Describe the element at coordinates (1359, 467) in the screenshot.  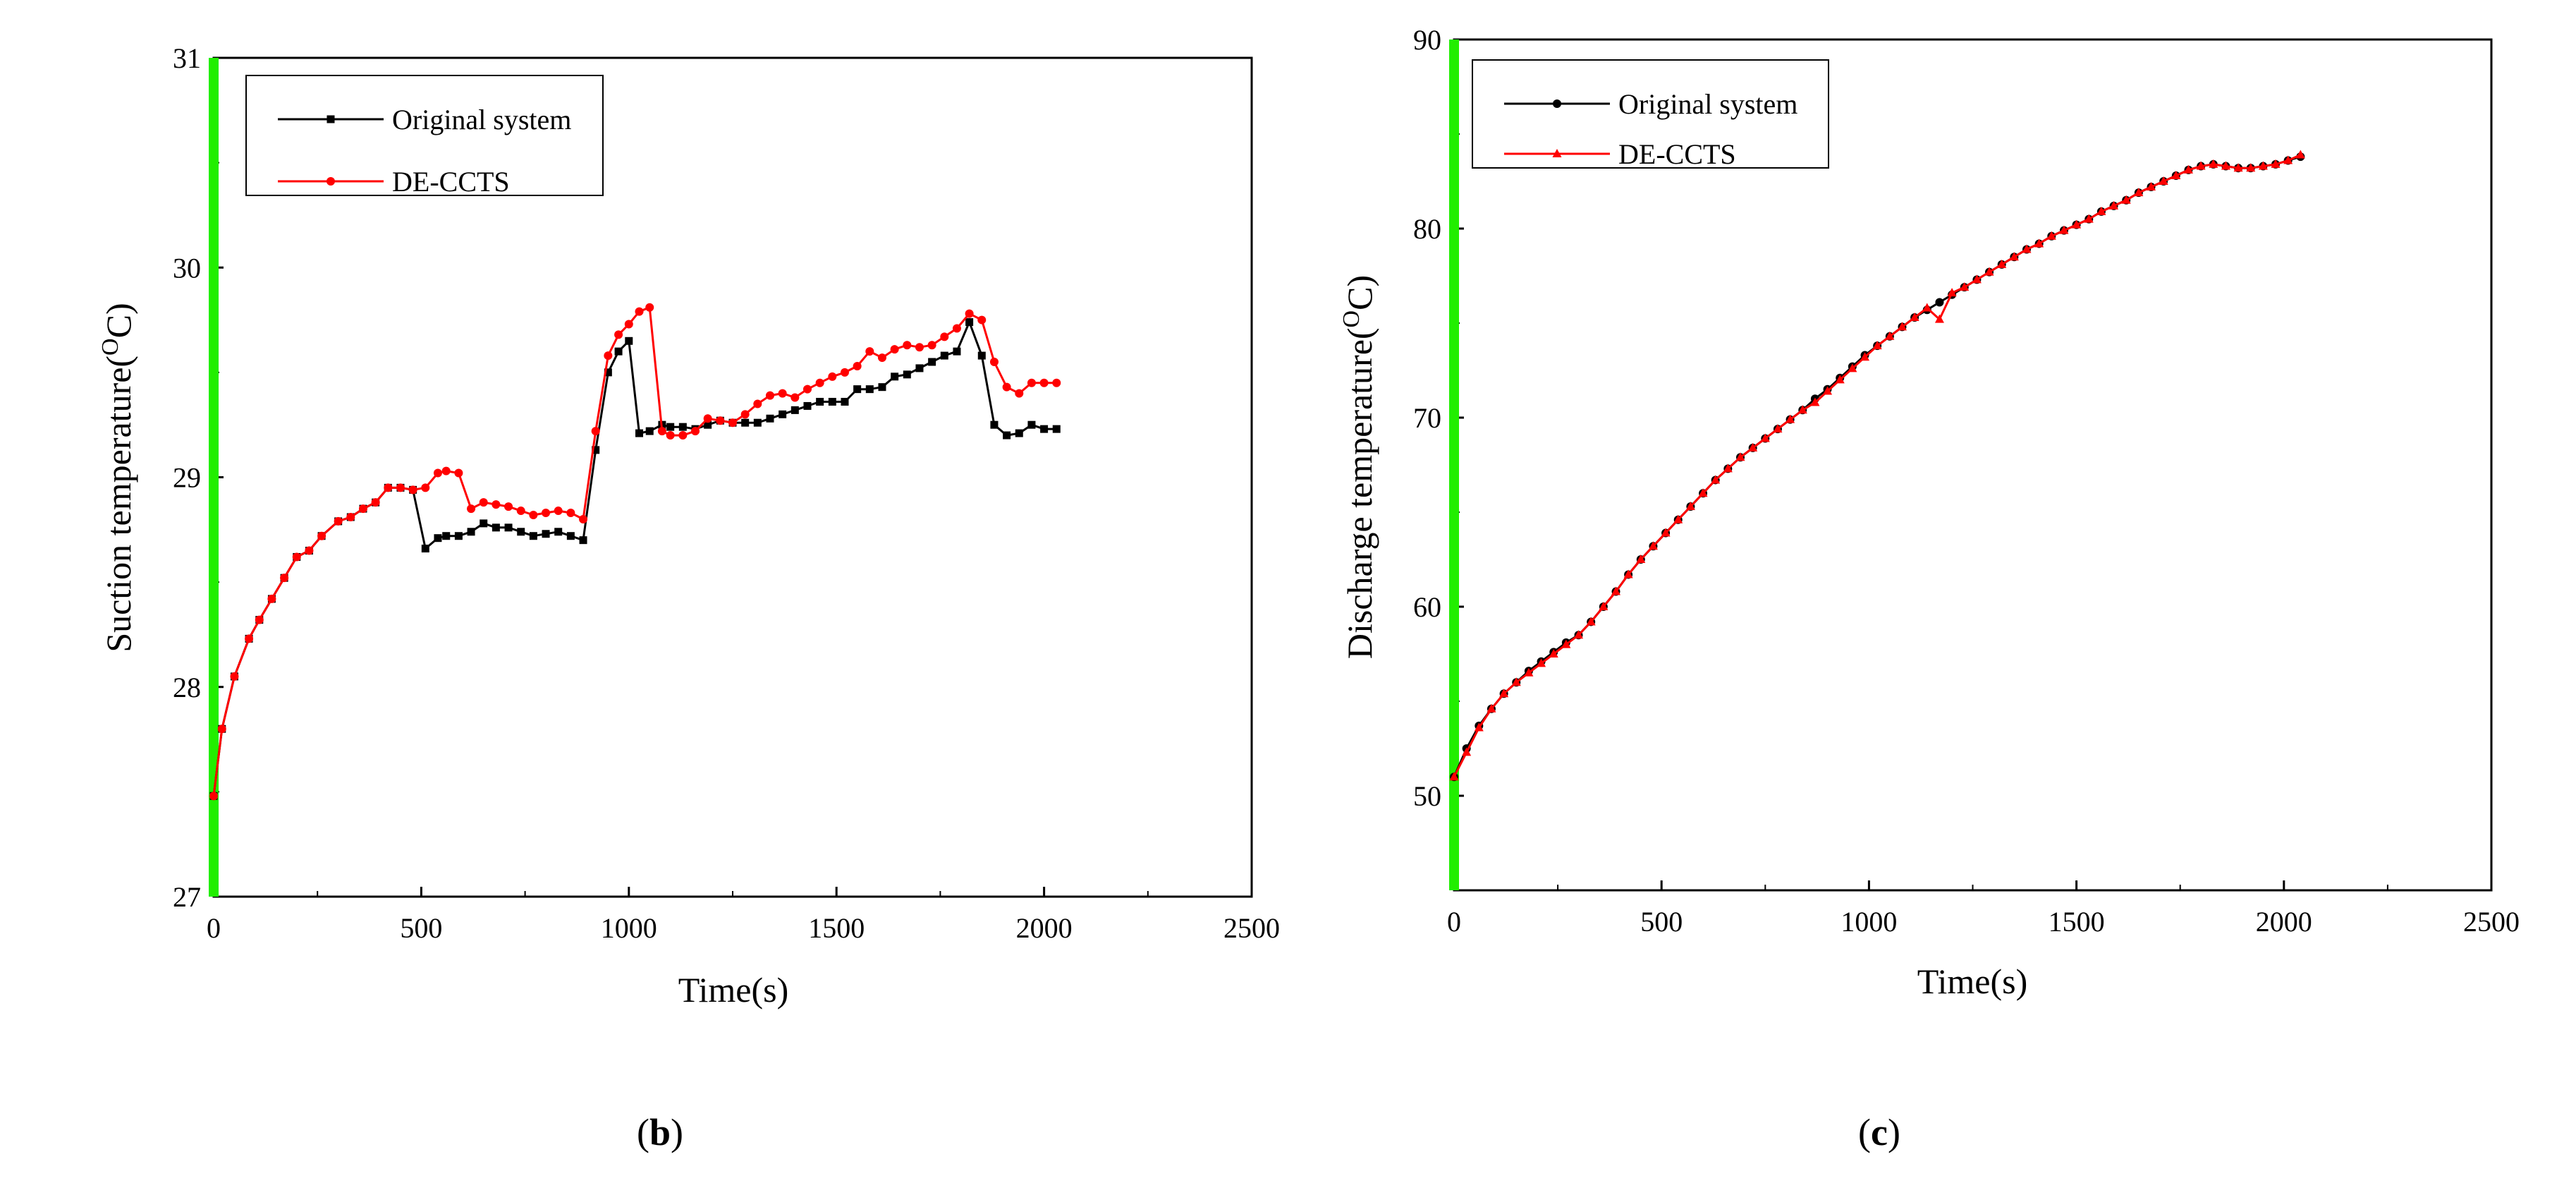
I see `y-axis-label: Discharge temperature(OC)` at that location.